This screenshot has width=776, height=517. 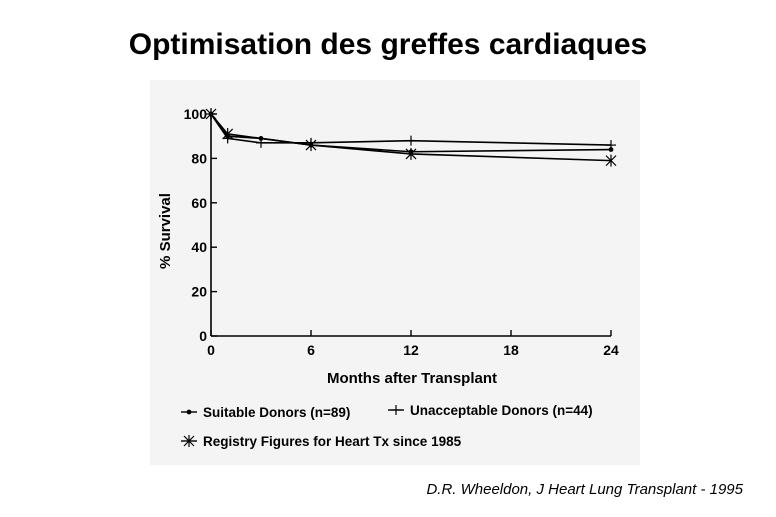 What do you see at coordinates (332, 441) in the screenshot?
I see `legend-label: Registry Figures for Heart Tx since 1985` at bounding box center [332, 441].